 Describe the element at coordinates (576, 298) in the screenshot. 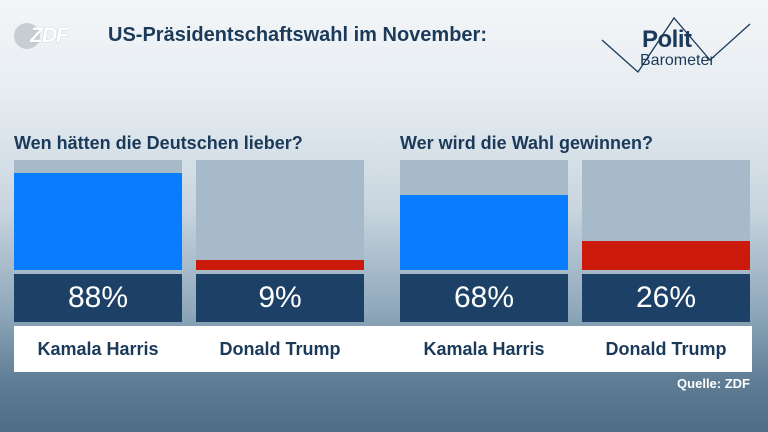

I see `chart-2-values: 68% 26%` at that location.